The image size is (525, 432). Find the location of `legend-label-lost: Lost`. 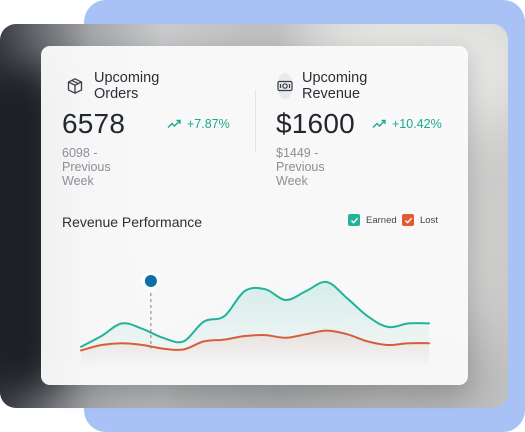

legend-label-lost: Lost is located at coordinates (429, 220).